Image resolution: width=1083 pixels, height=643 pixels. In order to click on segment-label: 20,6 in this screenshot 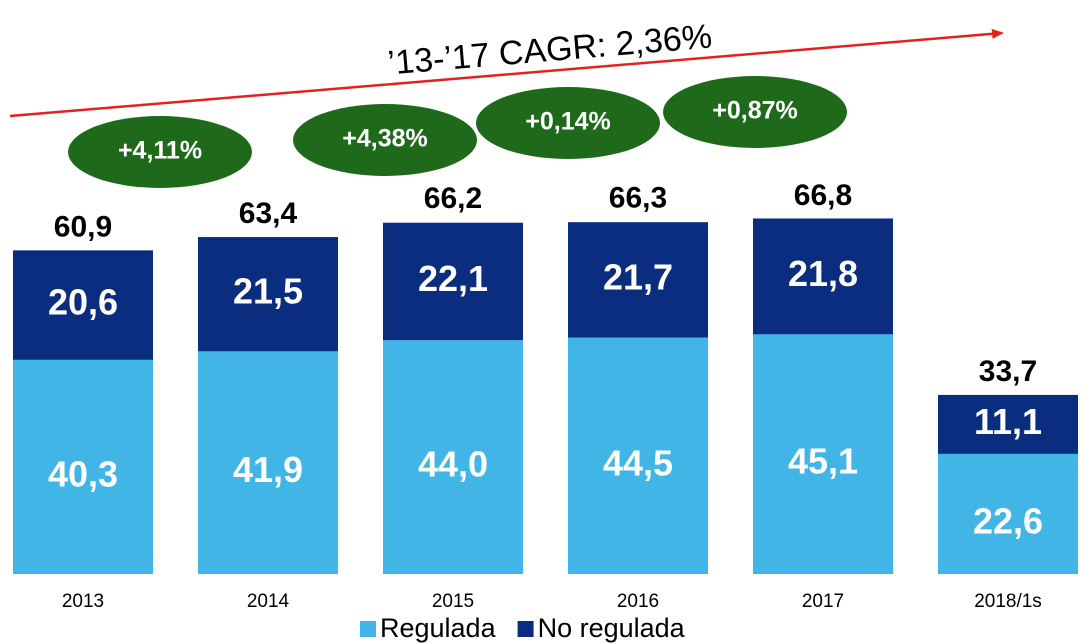, I will do `click(83, 302)`.